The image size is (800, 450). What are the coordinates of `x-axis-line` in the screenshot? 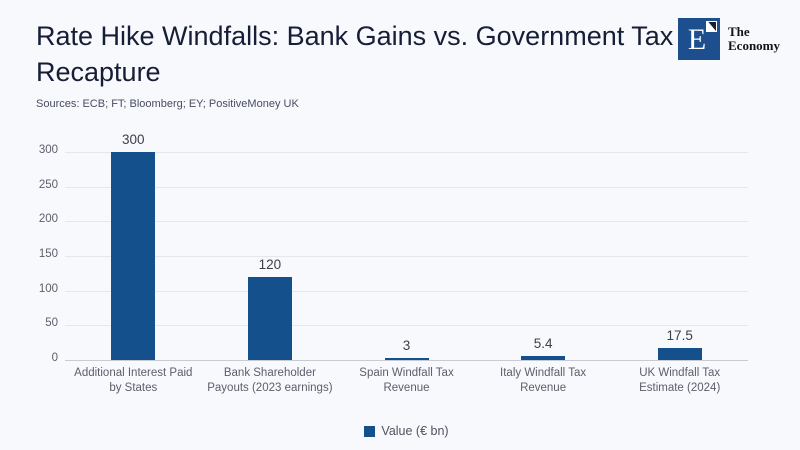 It's located at (406, 360).